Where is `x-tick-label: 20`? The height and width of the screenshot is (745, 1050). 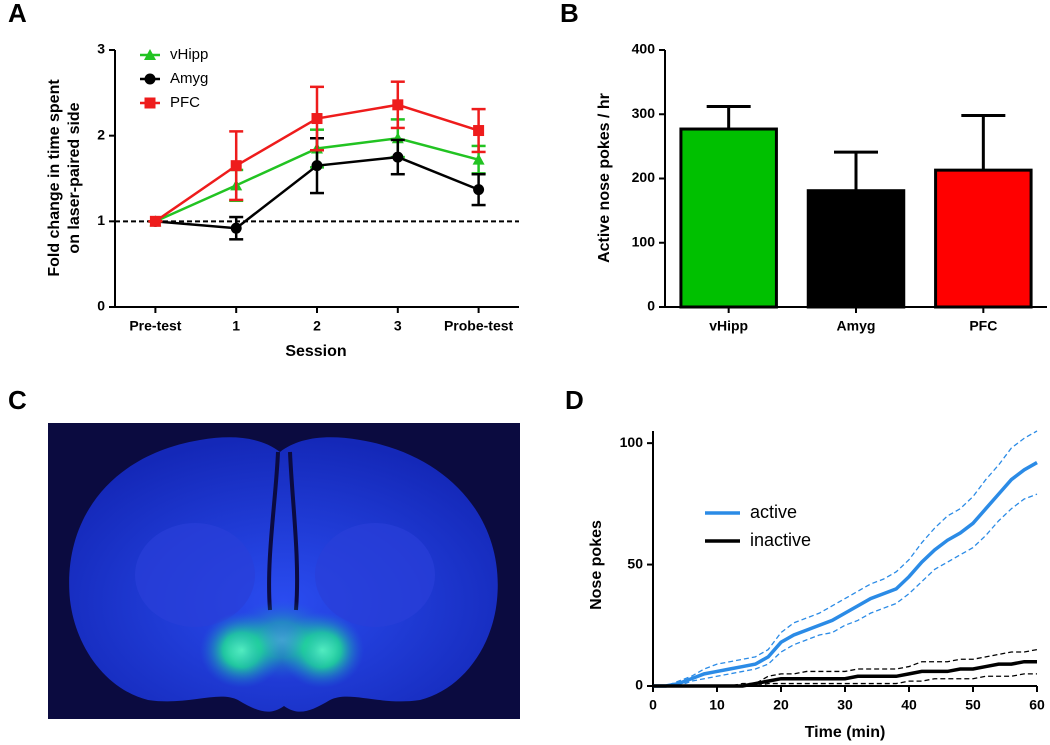 x-tick-label: 20 is located at coordinates (781, 705).